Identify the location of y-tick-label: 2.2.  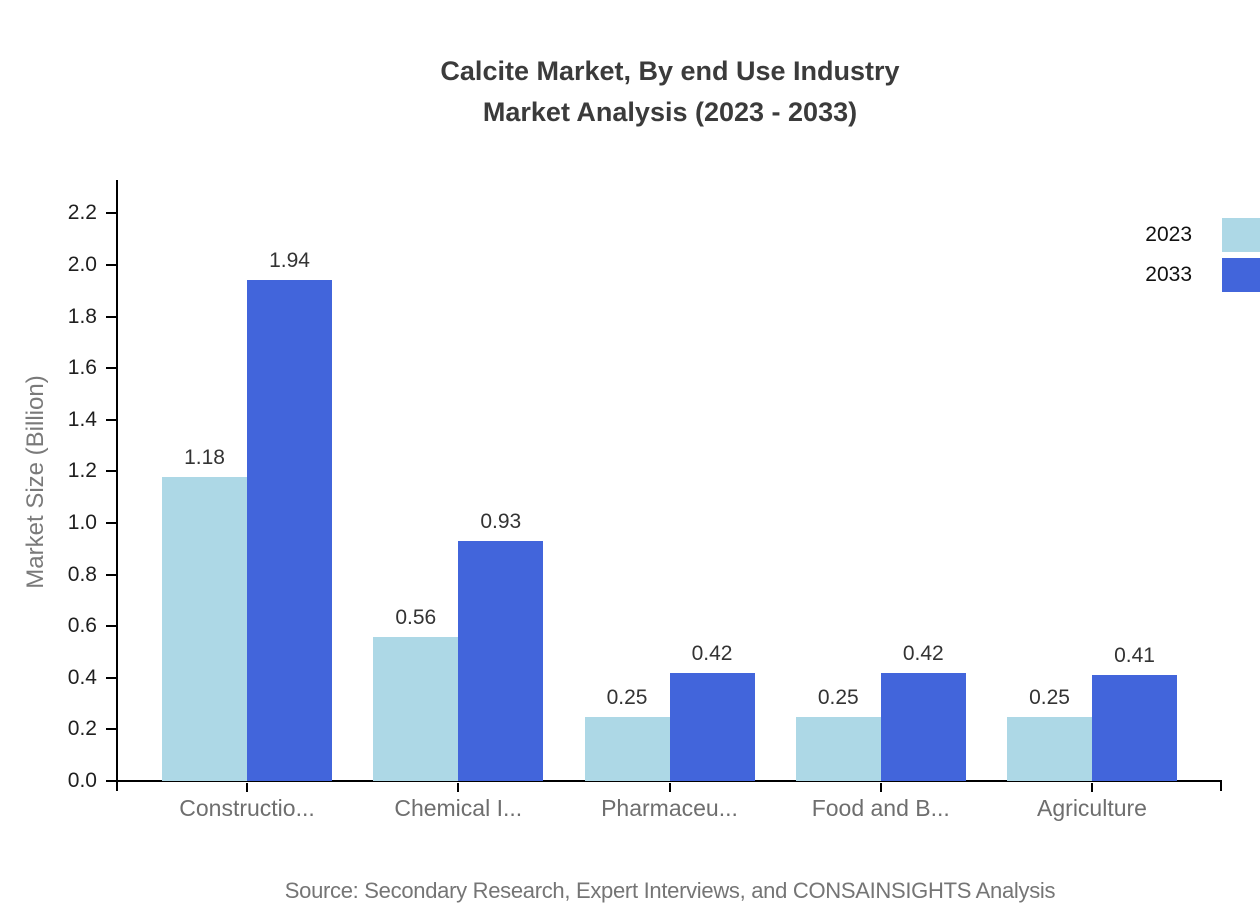
(82, 213).